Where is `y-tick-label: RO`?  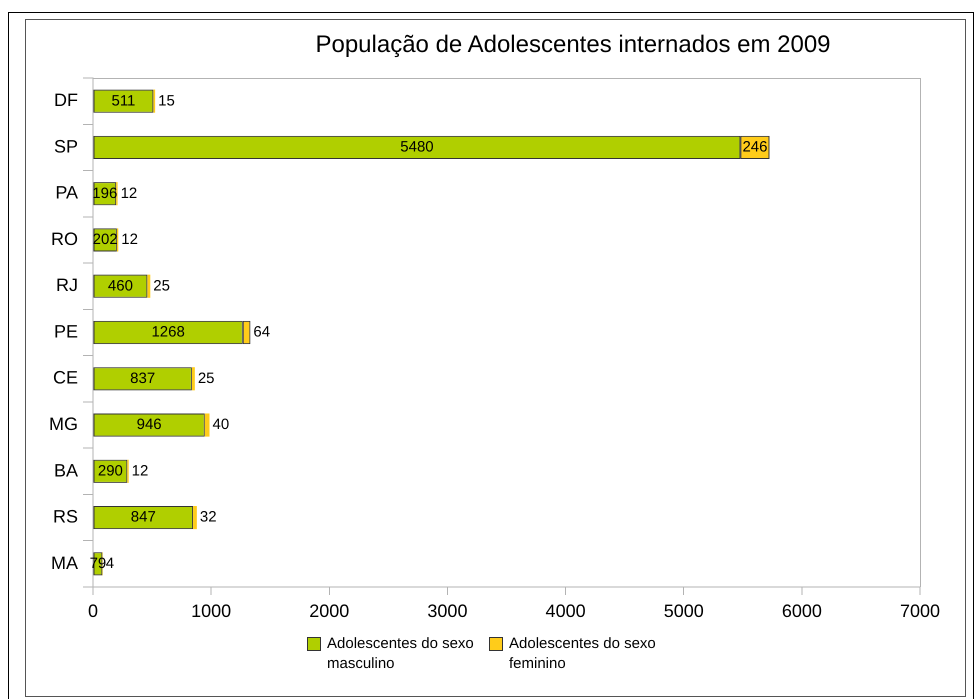
y-tick-label: RO is located at coordinates (64, 238).